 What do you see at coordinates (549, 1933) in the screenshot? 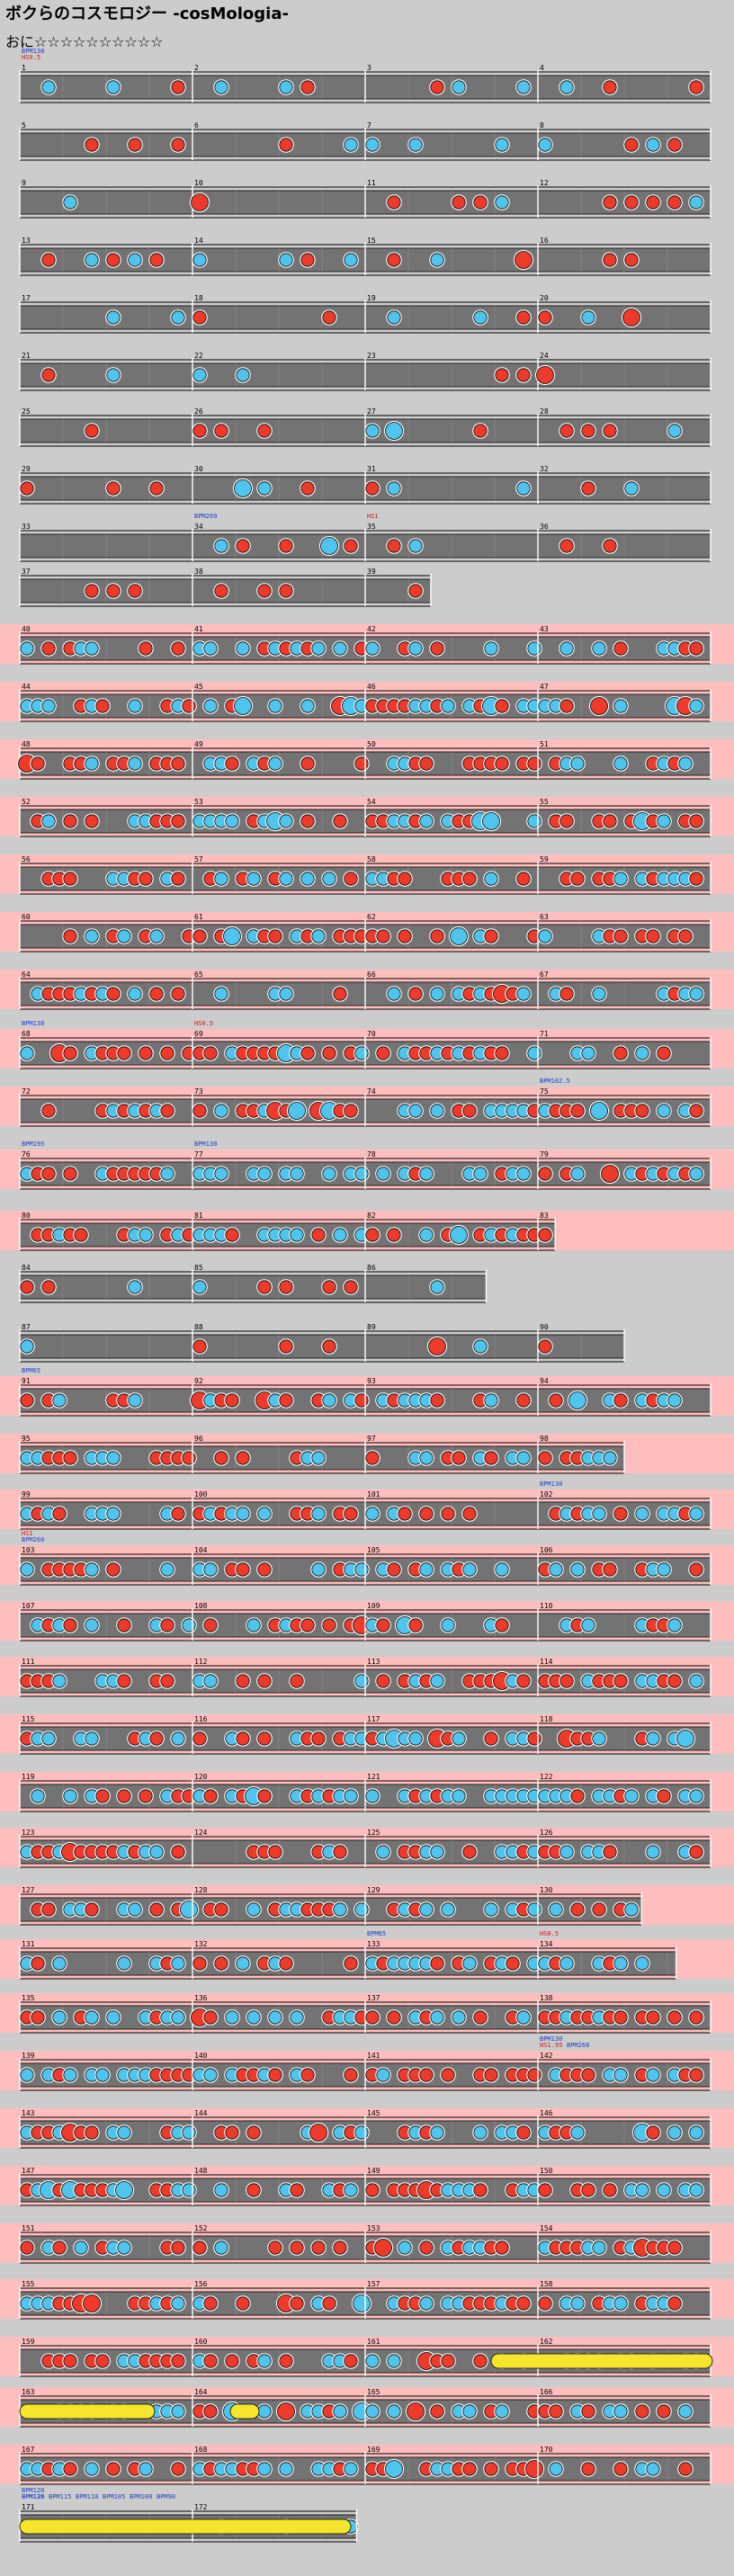
I see `scroll-speed-marker: HS0.5` at bounding box center [549, 1933].